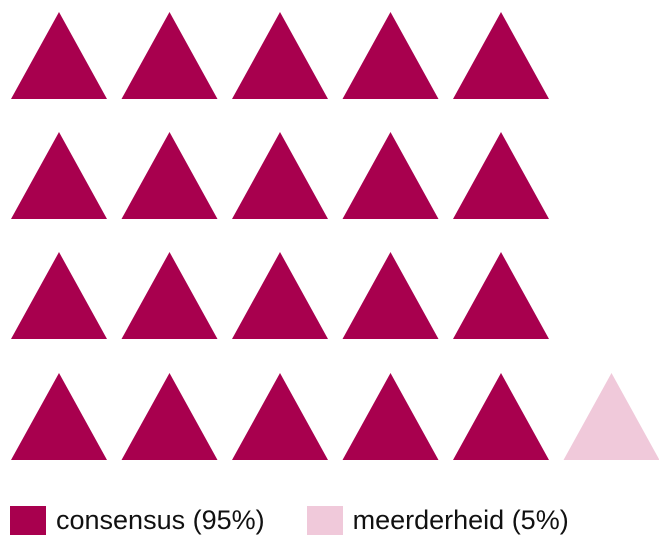 The height and width of the screenshot is (538, 659). I want to click on legend-swatch-consensus, so click(28, 520).